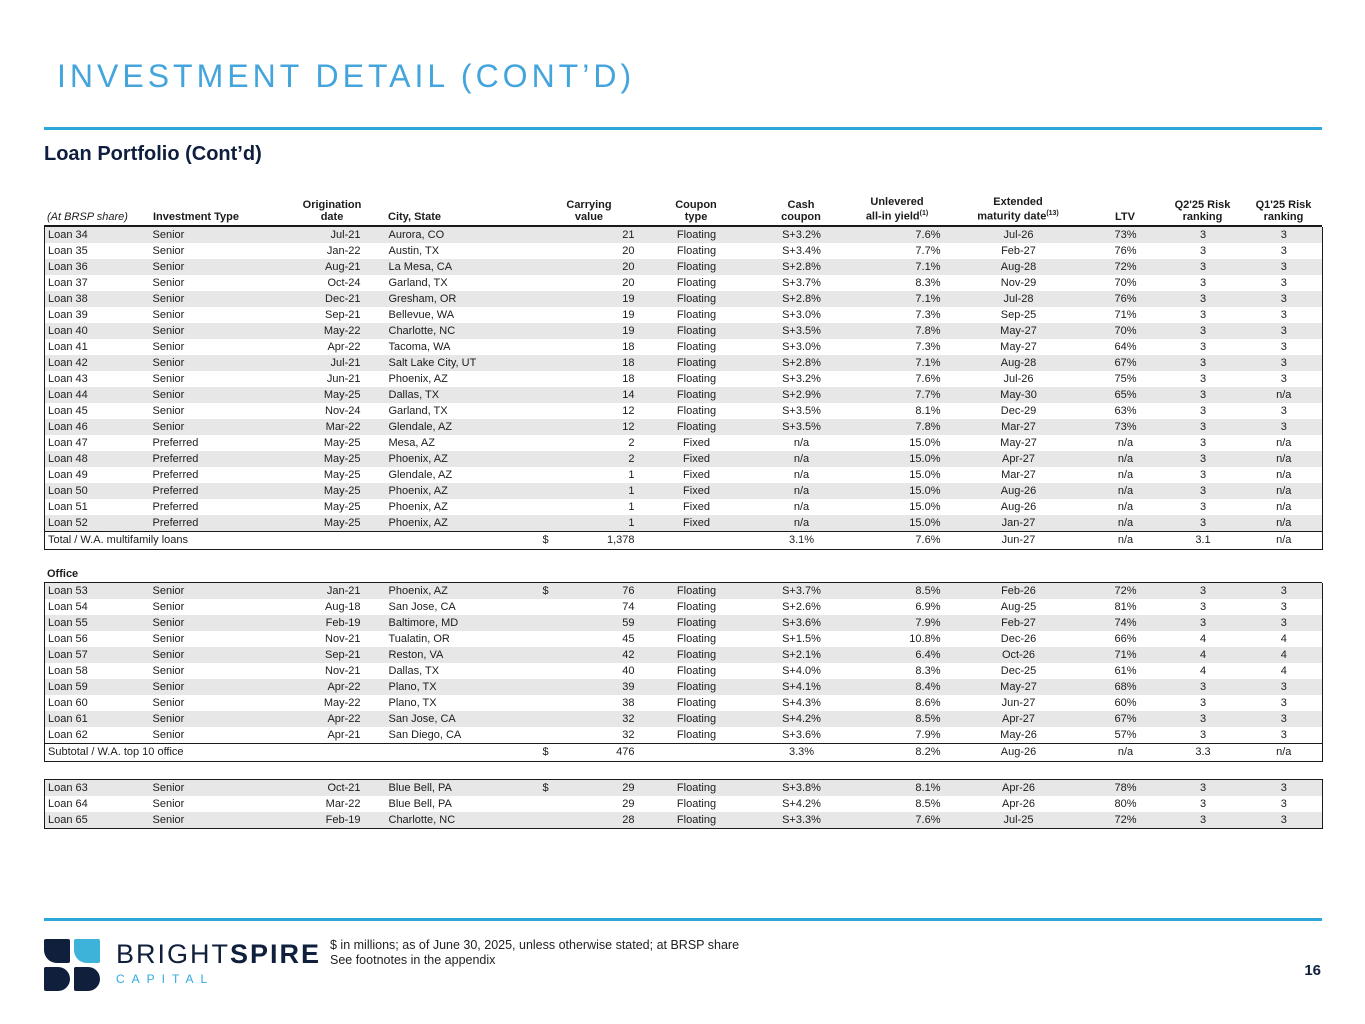 The width and height of the screenshot is (1365, 1024). What do you see at coordinates (422, 819) in the screenshot?
I see `cell: Charlotte, NC` at bounding box center [422, 819].